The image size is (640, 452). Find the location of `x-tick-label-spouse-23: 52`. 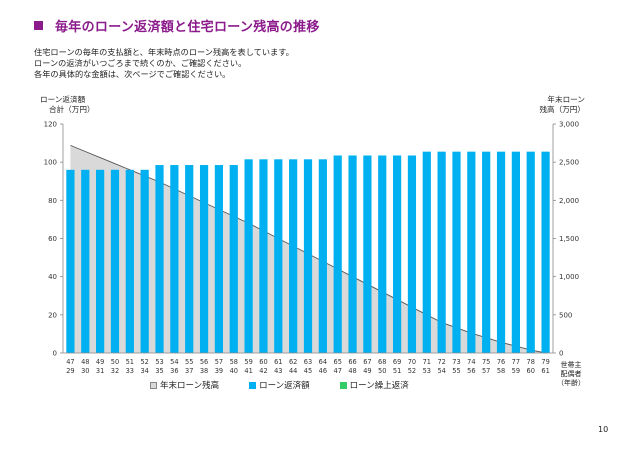

x-tick-label-spouse-23: 52 is located at coordinates (412, 371).